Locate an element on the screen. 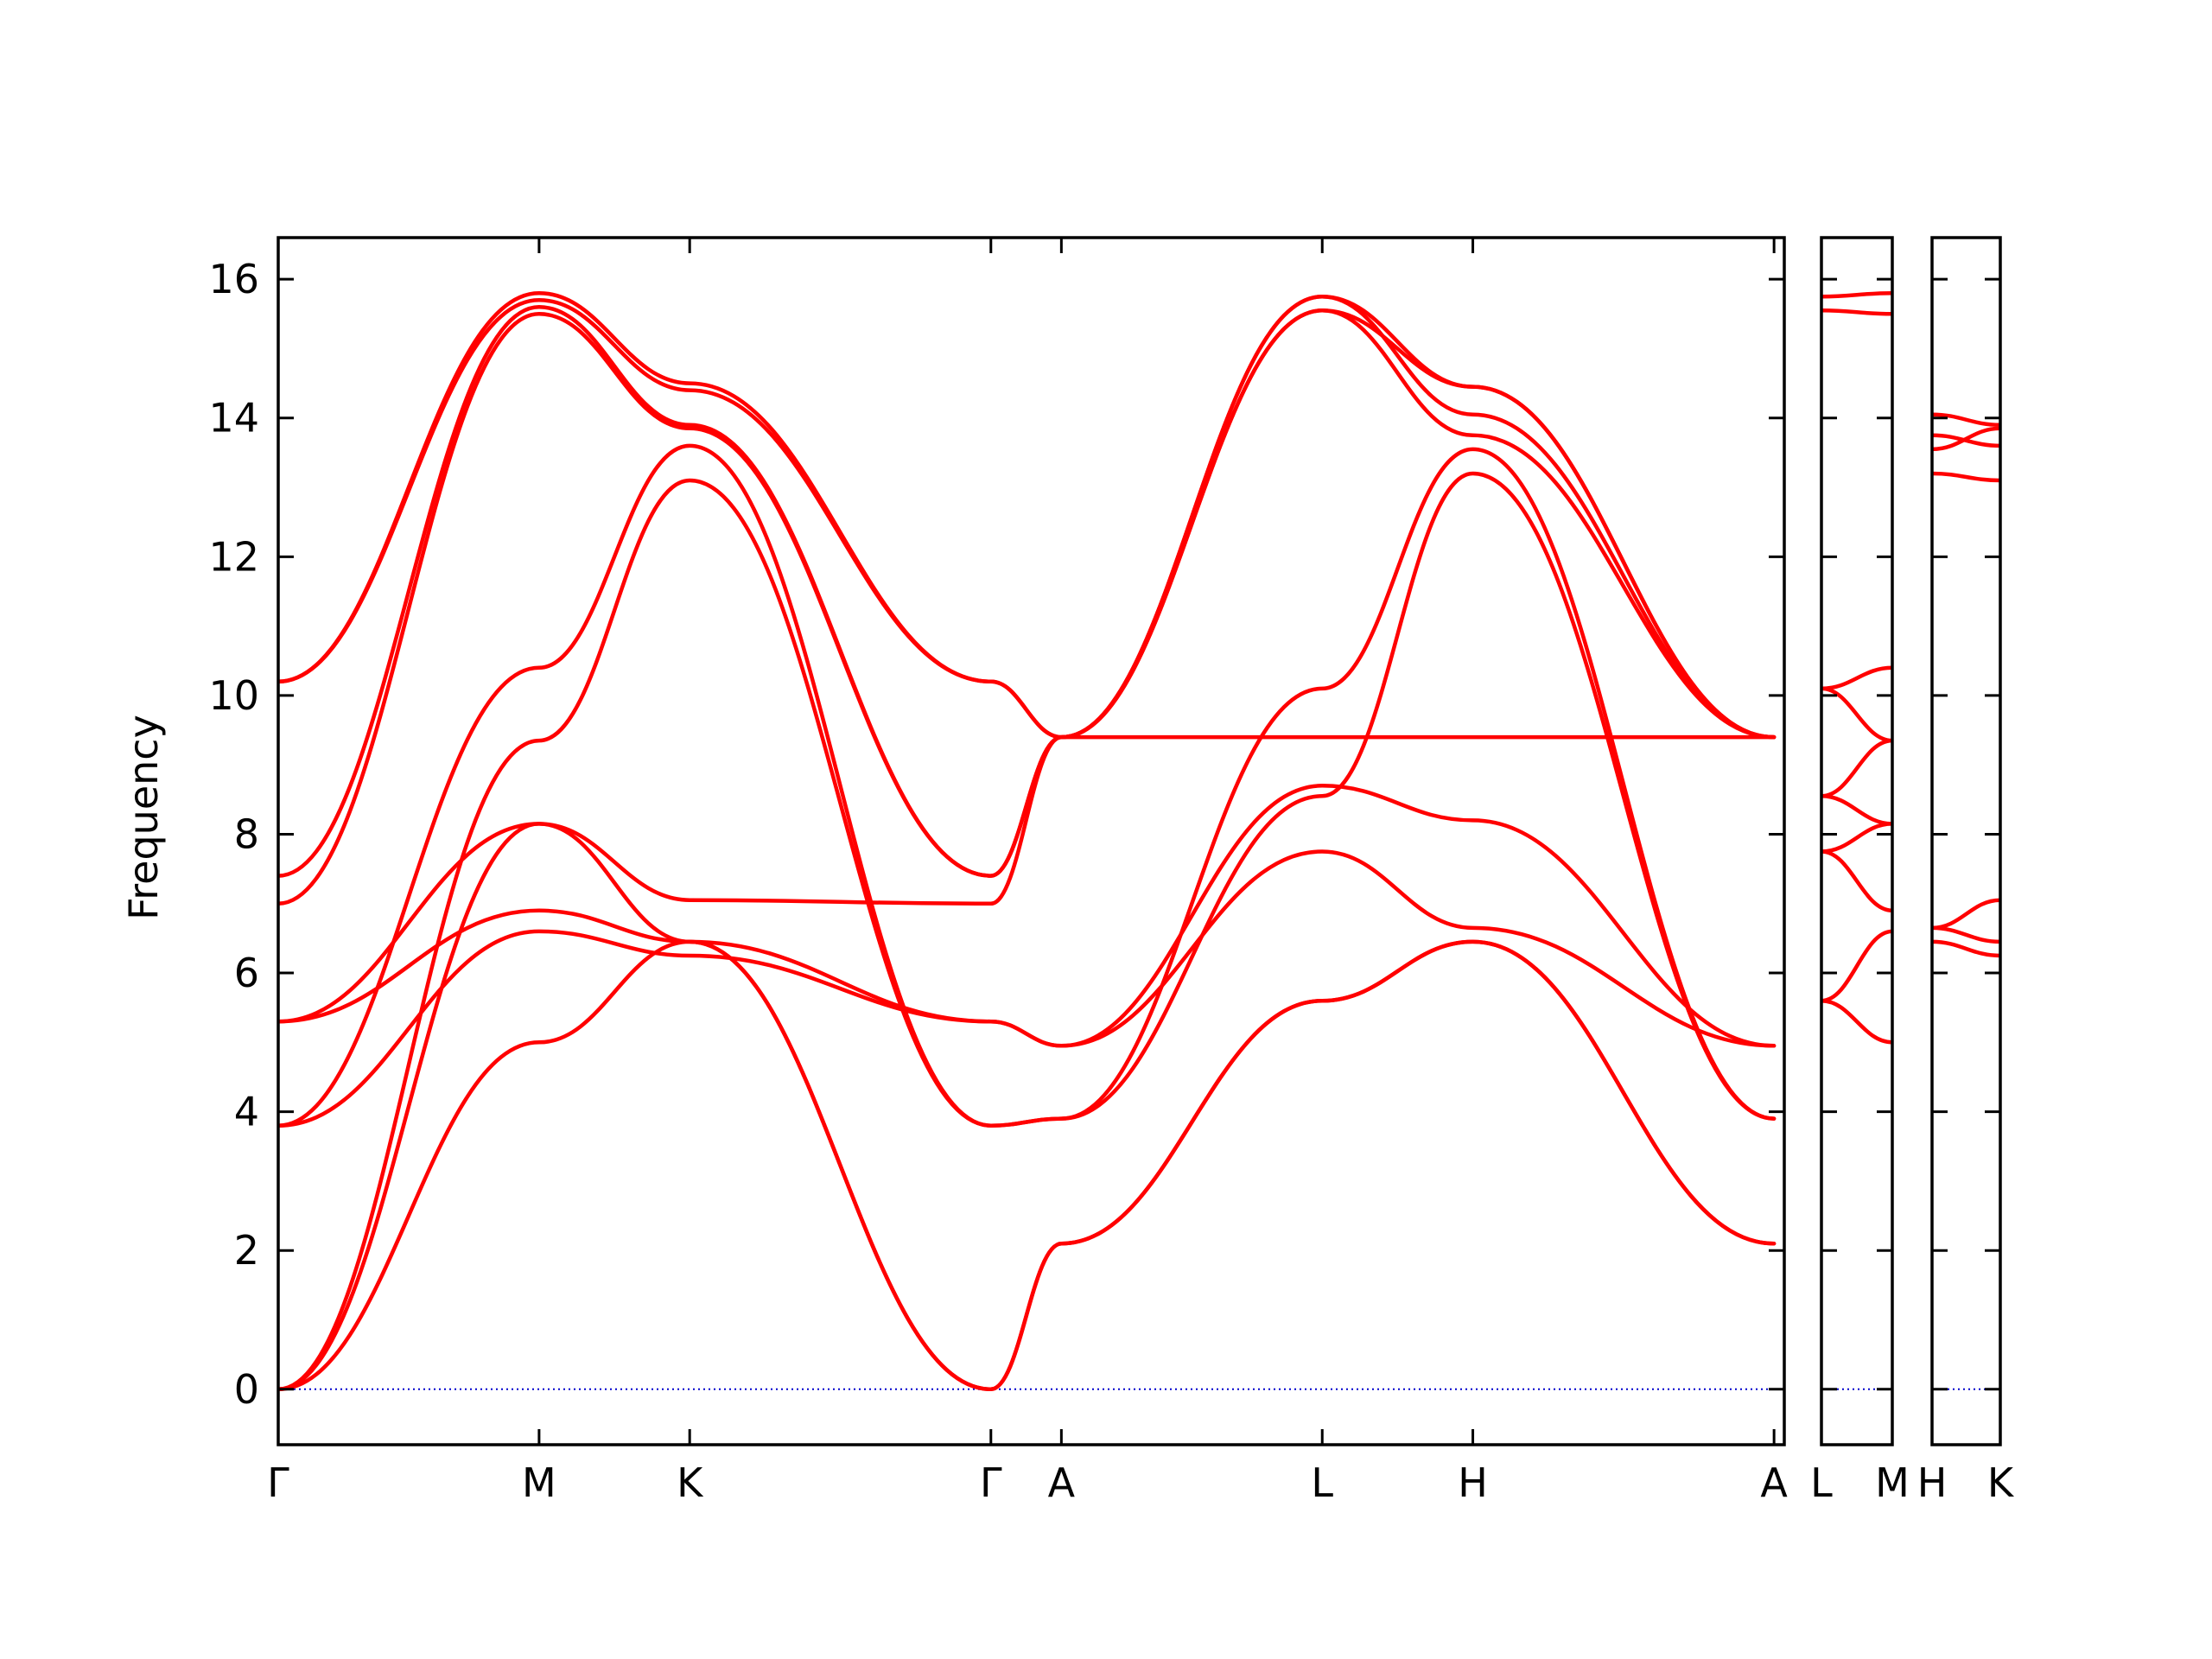 The image size is (2212, 1659). y-tick-label: 8 is located at coordinates (246, 833).